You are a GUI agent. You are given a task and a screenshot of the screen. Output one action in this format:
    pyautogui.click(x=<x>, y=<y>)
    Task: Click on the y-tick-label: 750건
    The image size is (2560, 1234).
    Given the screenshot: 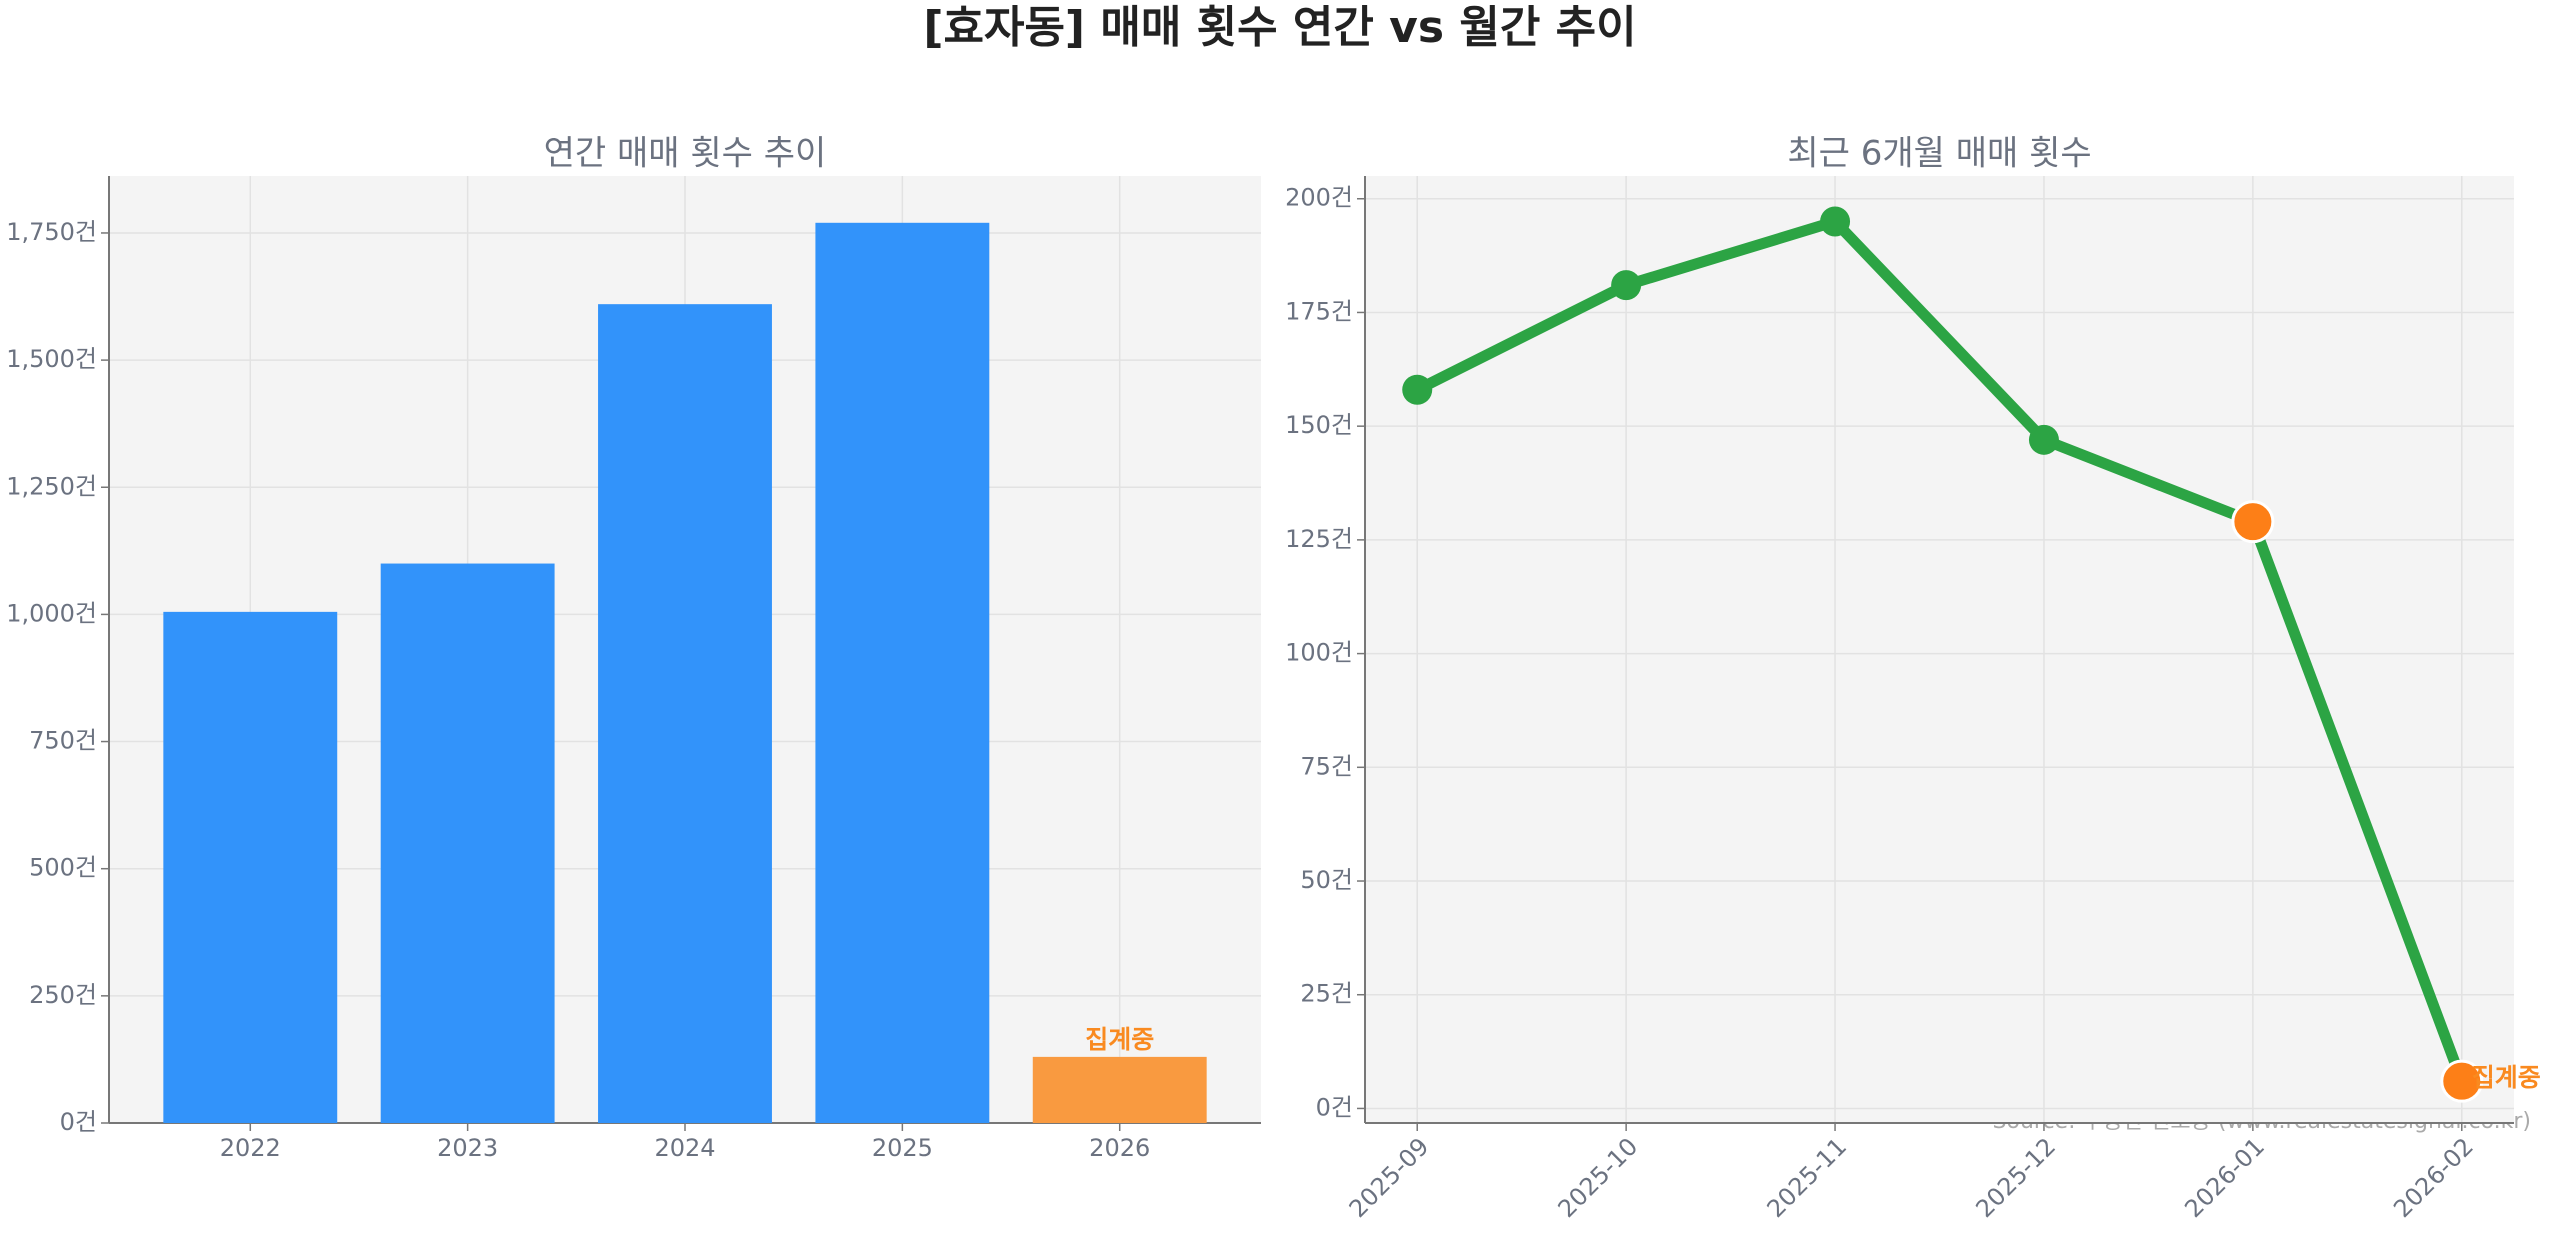 What is the action you would take?
    pyautogui.click(x=63, y=741)
    